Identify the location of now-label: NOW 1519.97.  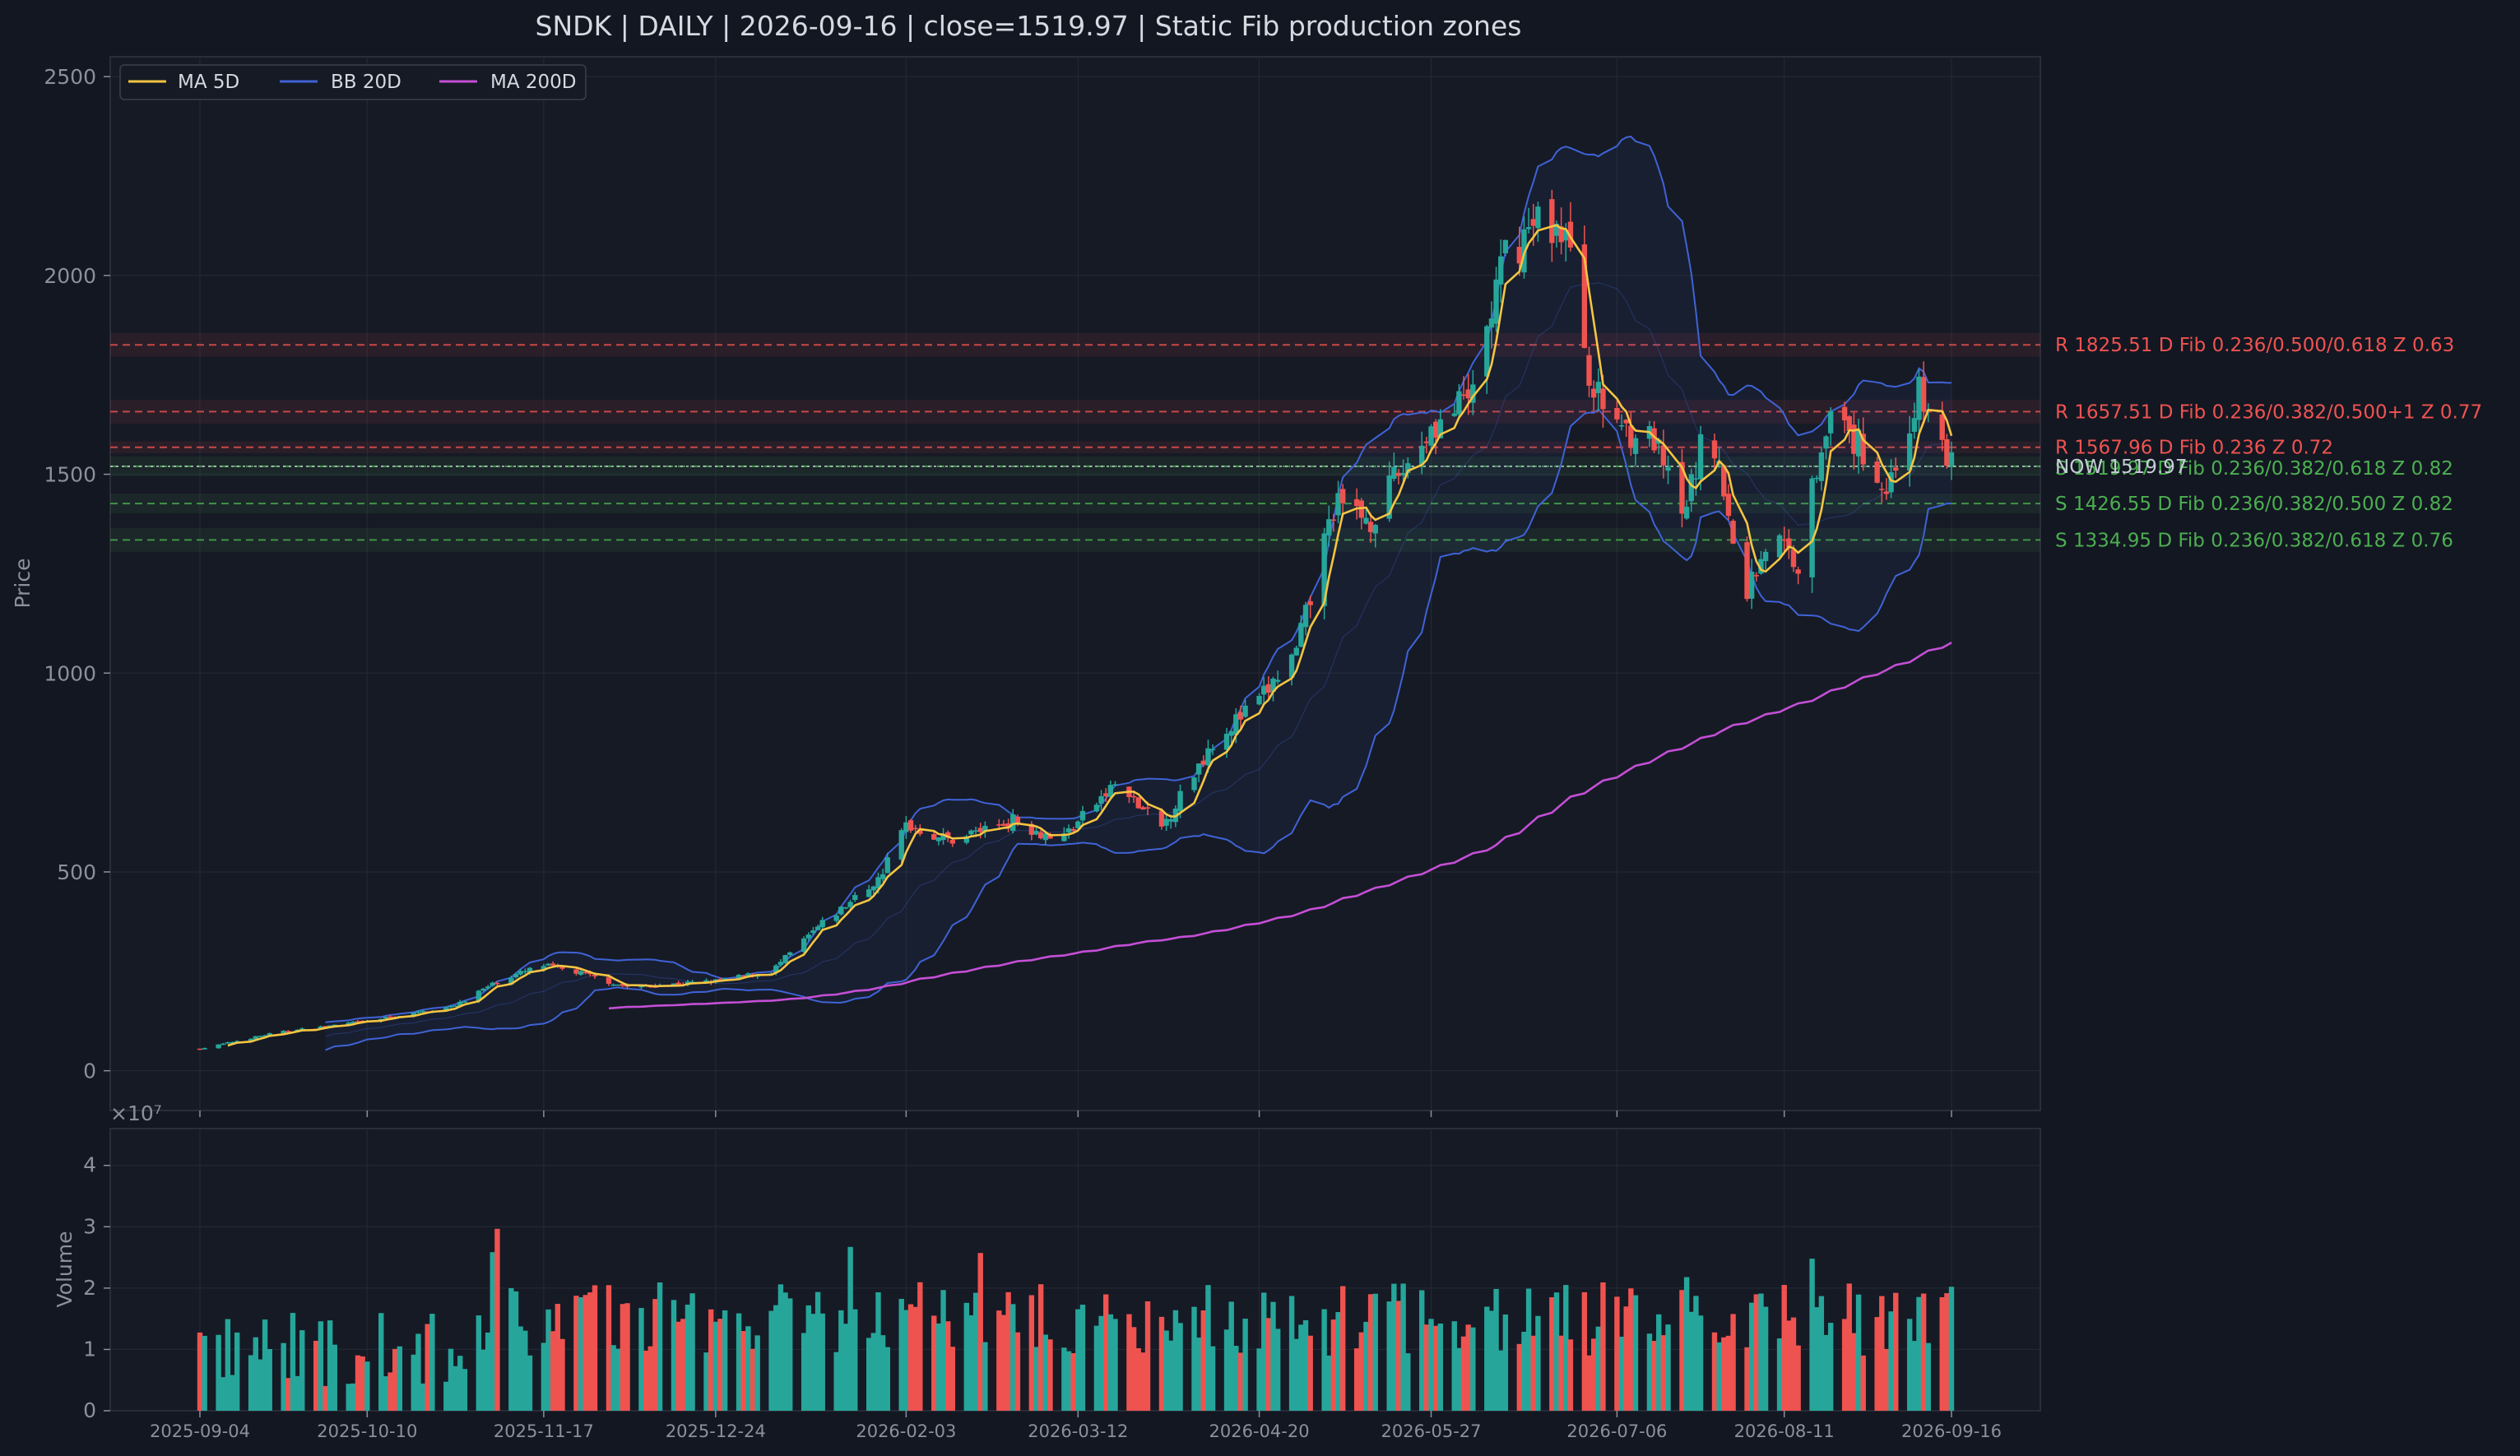
(2121, 467).